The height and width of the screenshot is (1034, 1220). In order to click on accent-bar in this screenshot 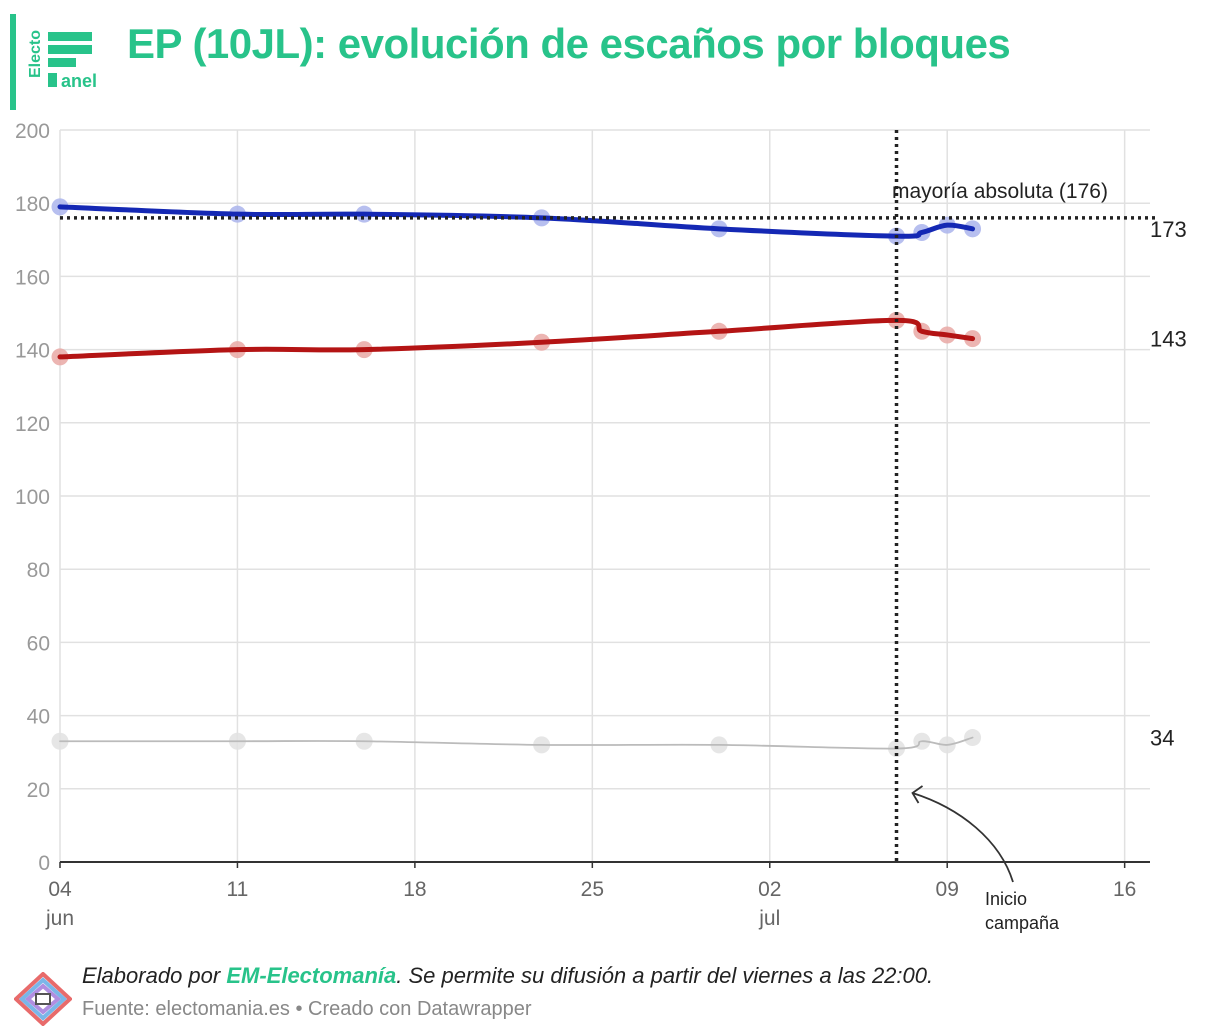, I will do `click(13, 62)`.